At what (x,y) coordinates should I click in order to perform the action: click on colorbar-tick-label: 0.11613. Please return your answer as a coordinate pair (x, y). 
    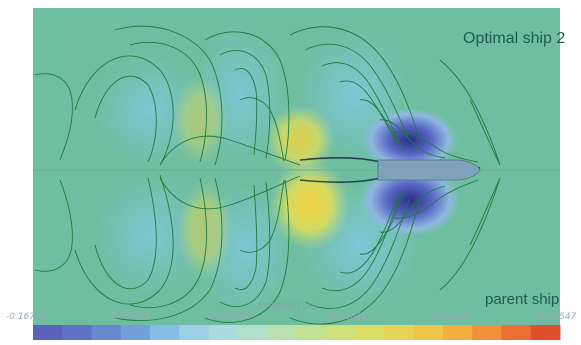
    Looking at the image, I should click on (349, 317).